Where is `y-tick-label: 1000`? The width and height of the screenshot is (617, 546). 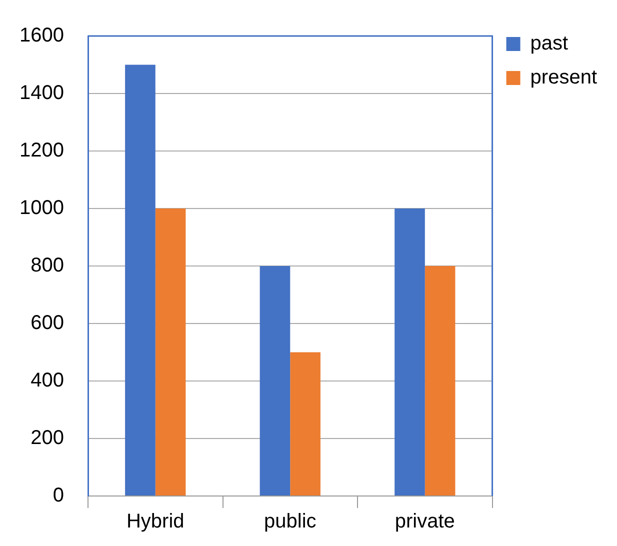
y-tick-label: 1000 is located at coordinates (42, 208).